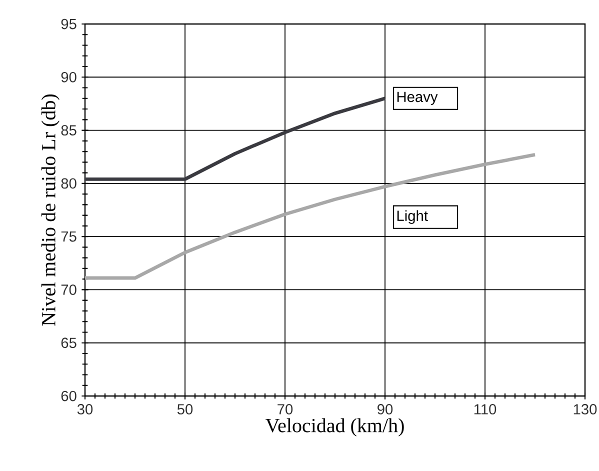 This screenshot has width=599, height=471. Describe the element at coordinates (68, 183) in the screenshot. I see `y-tick-label: 80` at that location.